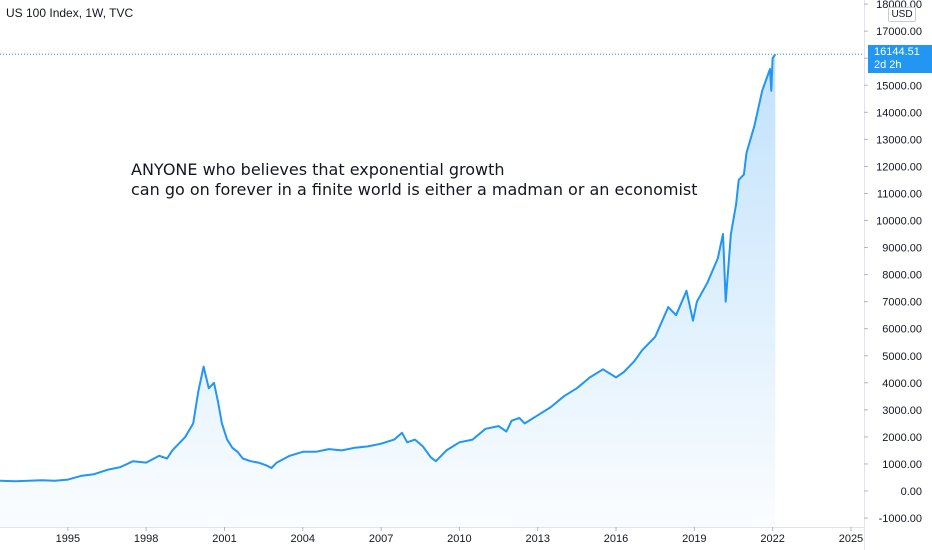 This screenshot has width=932, height=550. What do you see at coordinates (899, 32) in the screenshot?
I see `y-tick-label: 17000.00` at bounding box center [899, 32].